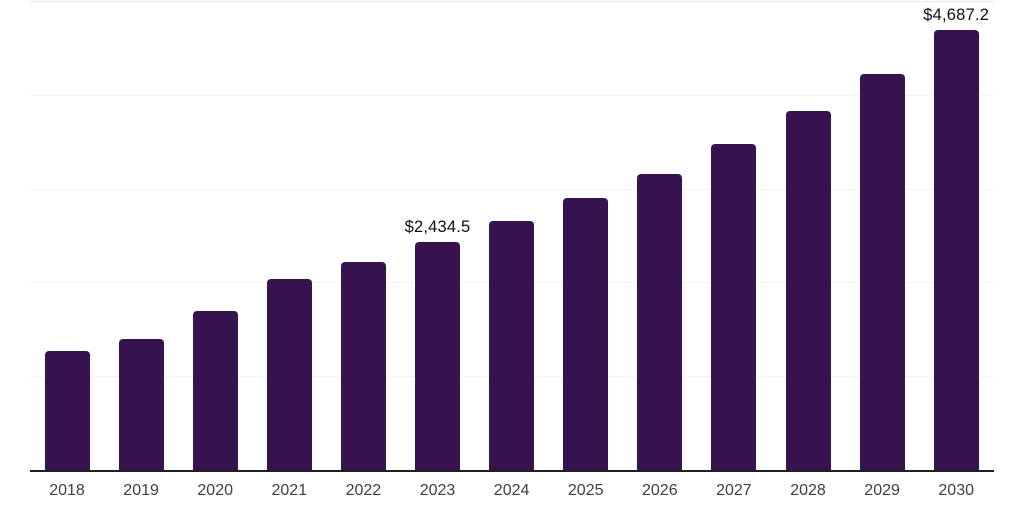  Describe the element at coordinates (956, 490) in the screenshot. I see `x-tick-label-2030: 2030` at that location.